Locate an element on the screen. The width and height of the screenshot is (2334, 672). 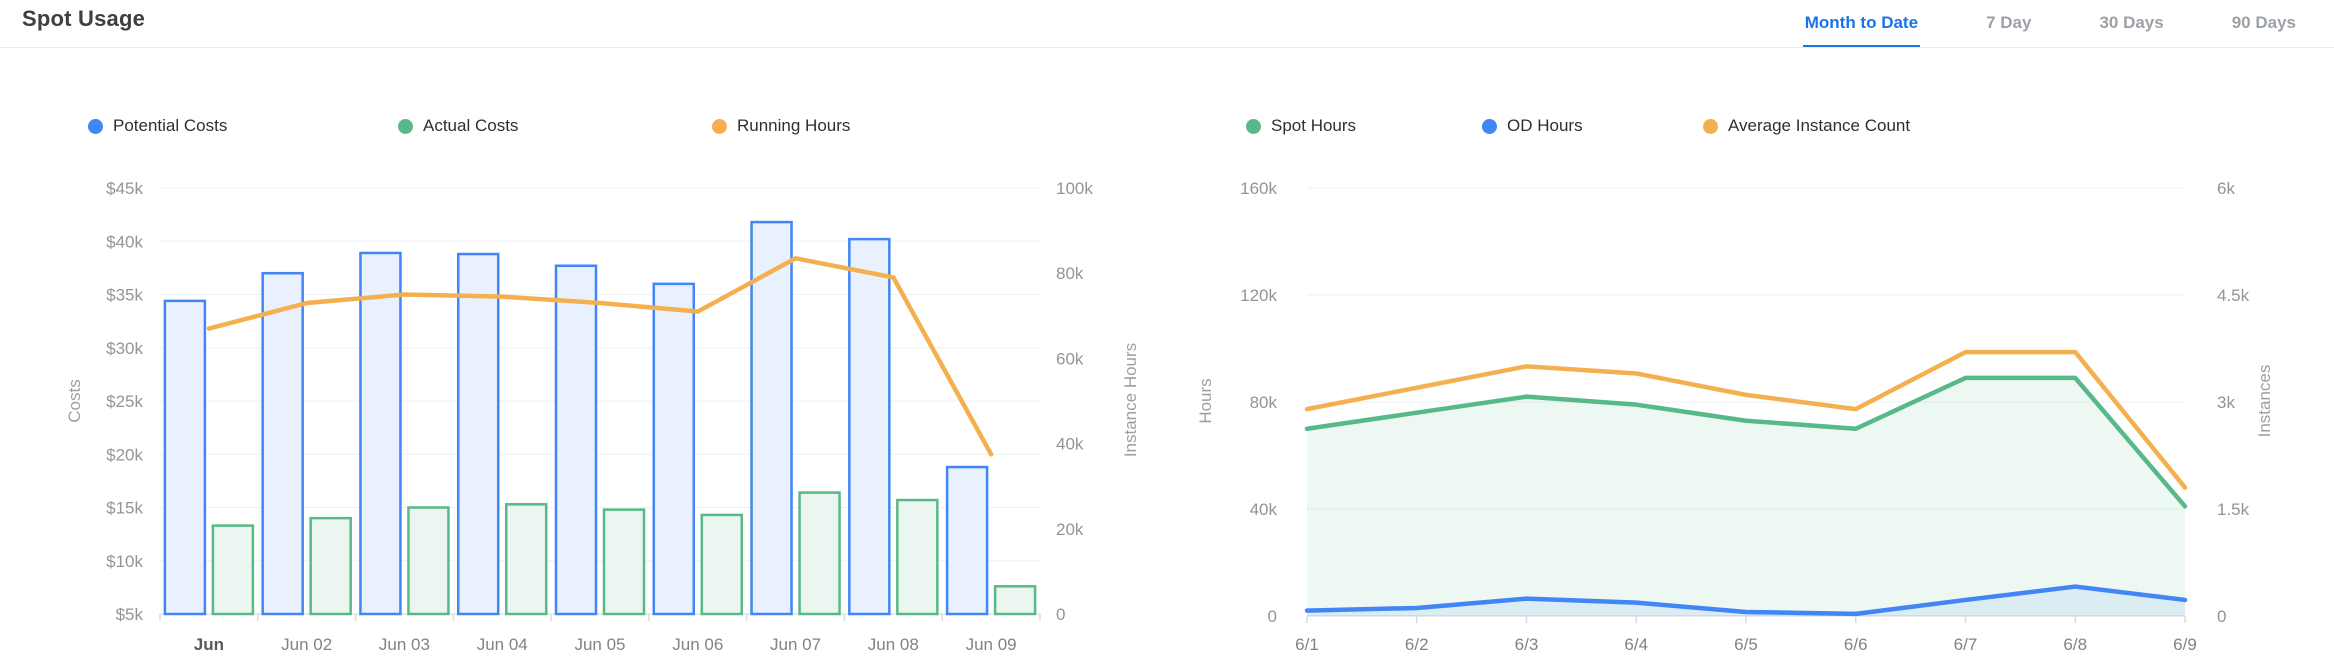
svg-text: Jun 05 is located at coordinates (599, 644).